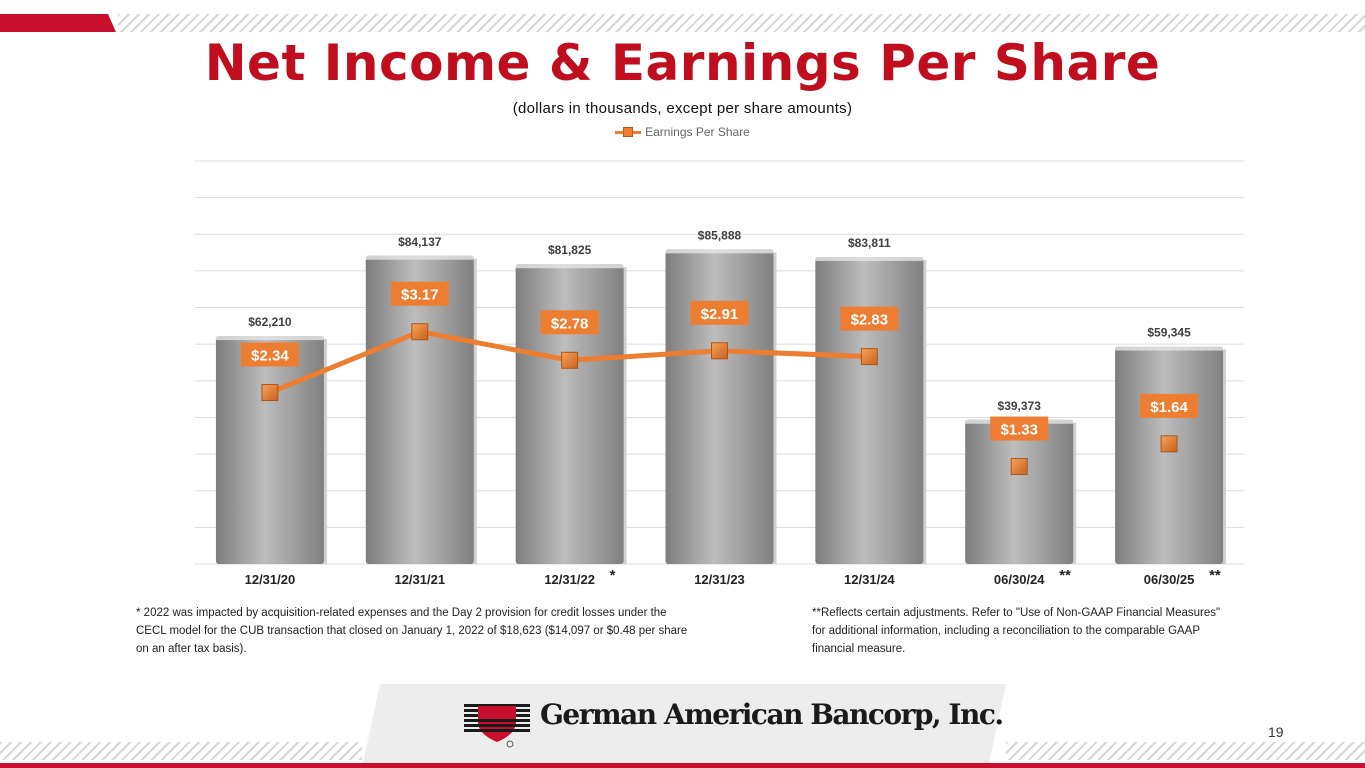  Describe the element at coordinates (720, 235) in the screenshot. I see `bar-value-label: $85,888` at that location.